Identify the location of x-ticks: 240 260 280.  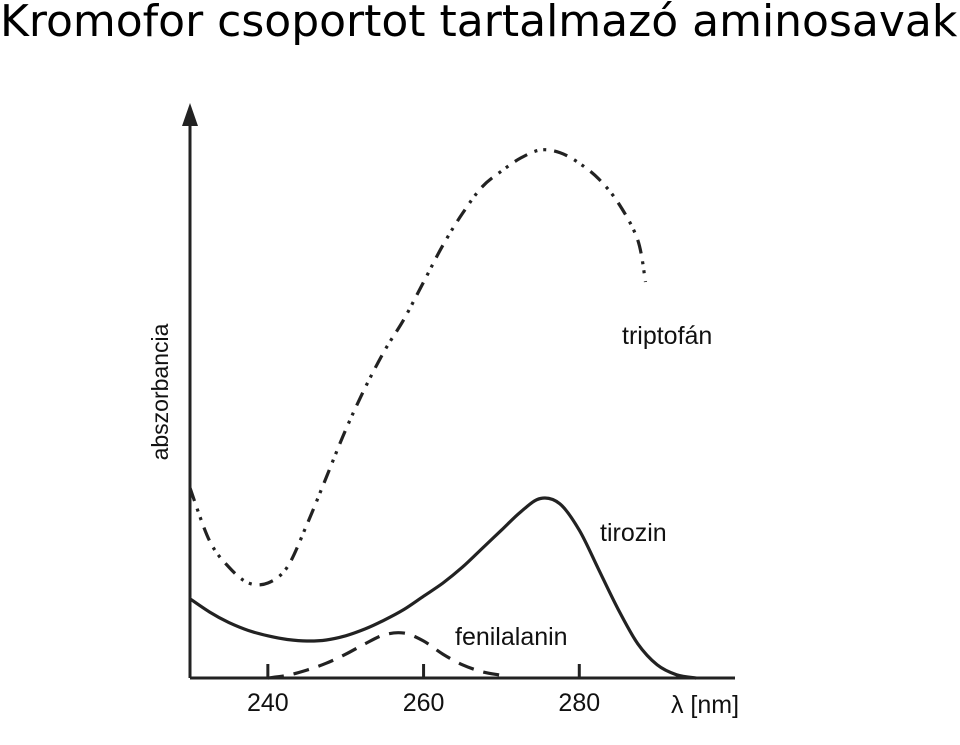
(423, 690).